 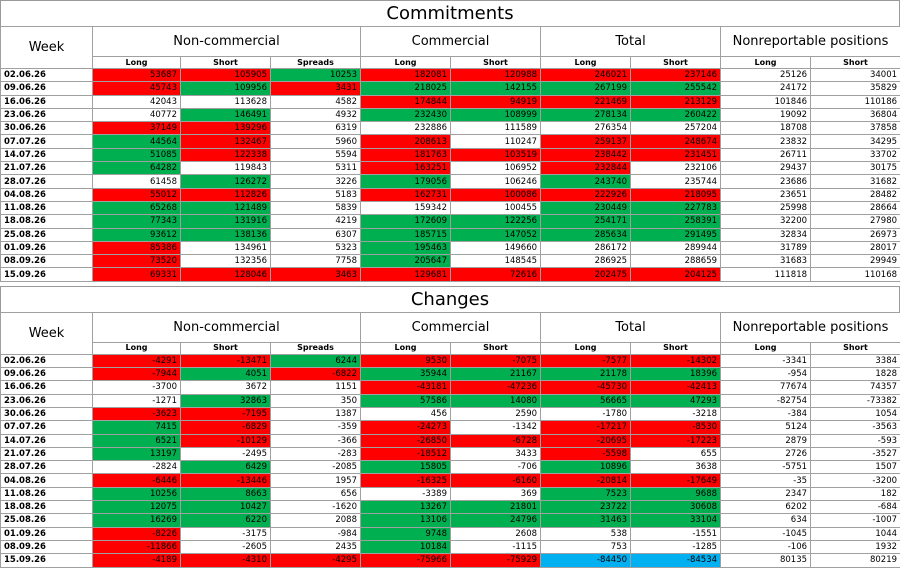 I want to click on value-cell: 55012, so click(x=137, y=194).